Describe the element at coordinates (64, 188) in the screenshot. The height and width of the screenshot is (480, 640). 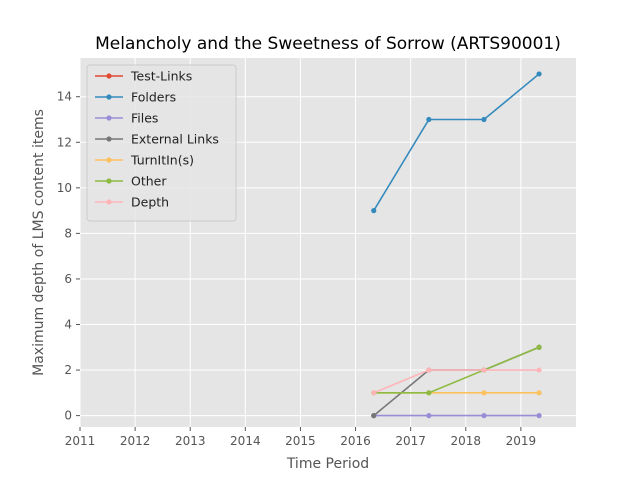
I see `y-tick-label: 10` at that location.